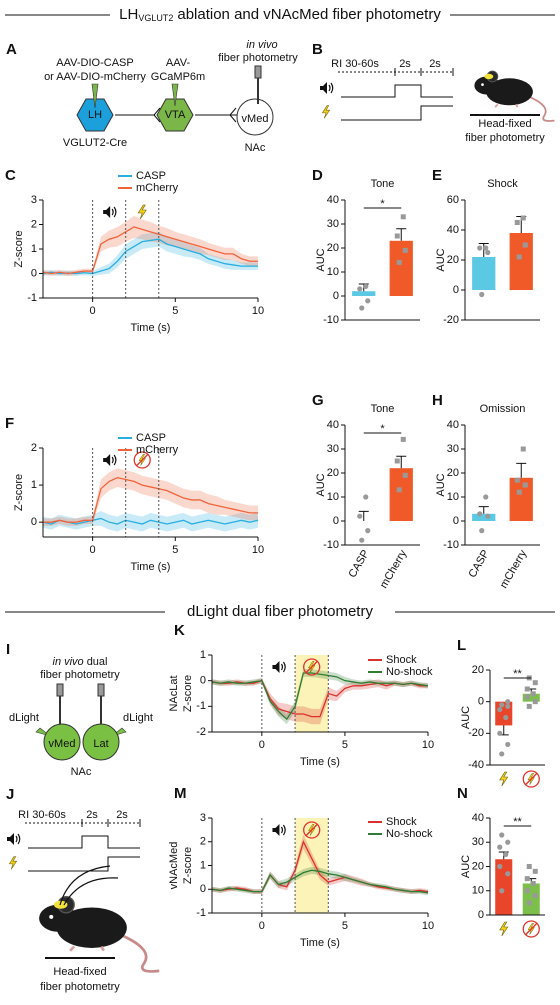  Describe the element at coordinates (11, 49) in the screenshot. I see `panel-label: A` at that location.